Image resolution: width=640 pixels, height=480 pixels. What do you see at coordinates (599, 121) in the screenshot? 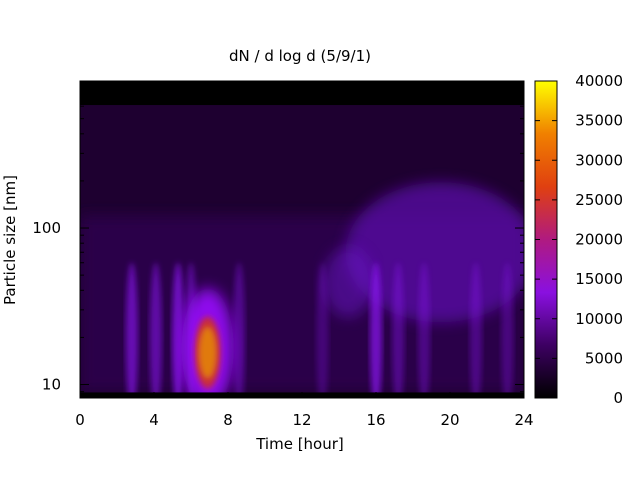
I see `colorbar-tick-label: 35000` at bounding box center [599, 121].